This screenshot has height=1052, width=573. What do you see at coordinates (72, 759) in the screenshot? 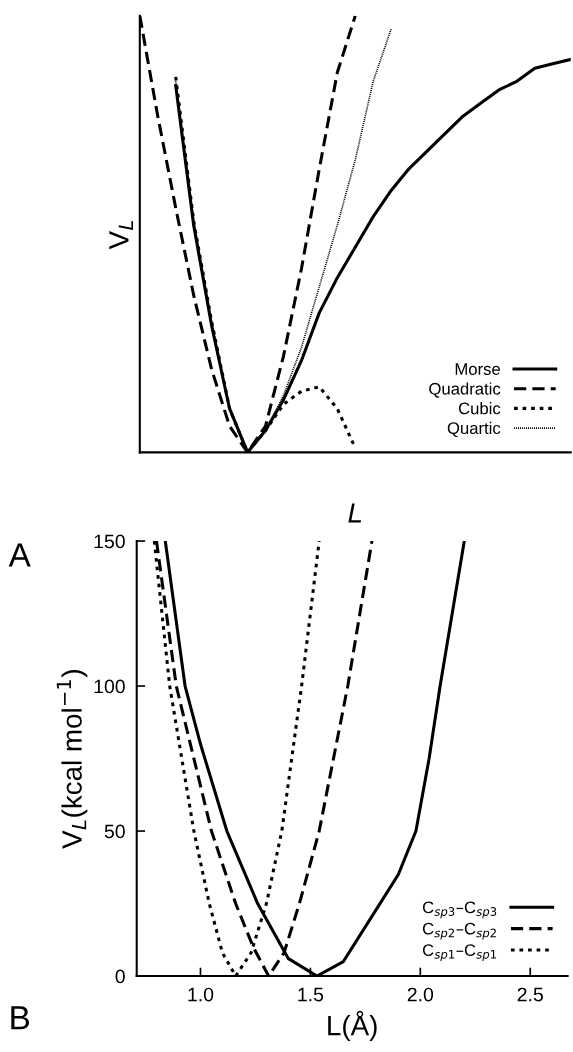
I see `y-axis-title: V$_{L}$(kcal mol$^{−1}$)` at bounding box center [72, 759].